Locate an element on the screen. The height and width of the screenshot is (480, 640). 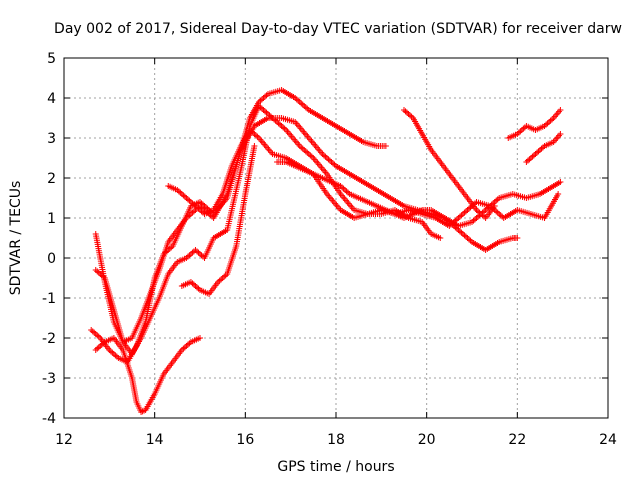
x-tick-labels: 12 14 16 18 20 22 24 is located at coordinates (336, 440).